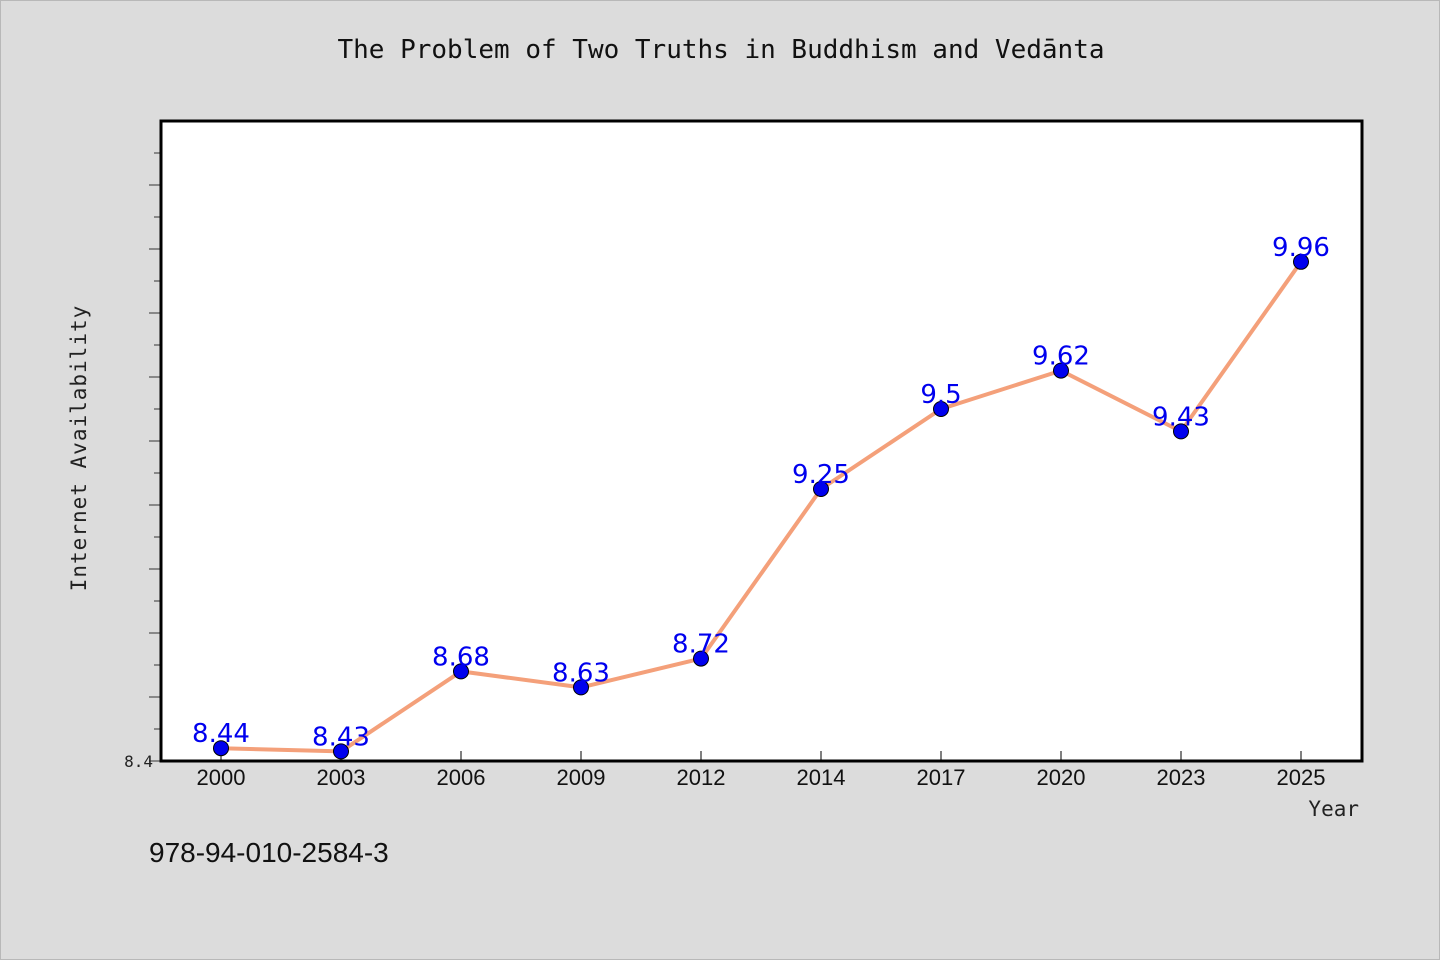  I want to click on data-label: 8.68, so click(461, 657).